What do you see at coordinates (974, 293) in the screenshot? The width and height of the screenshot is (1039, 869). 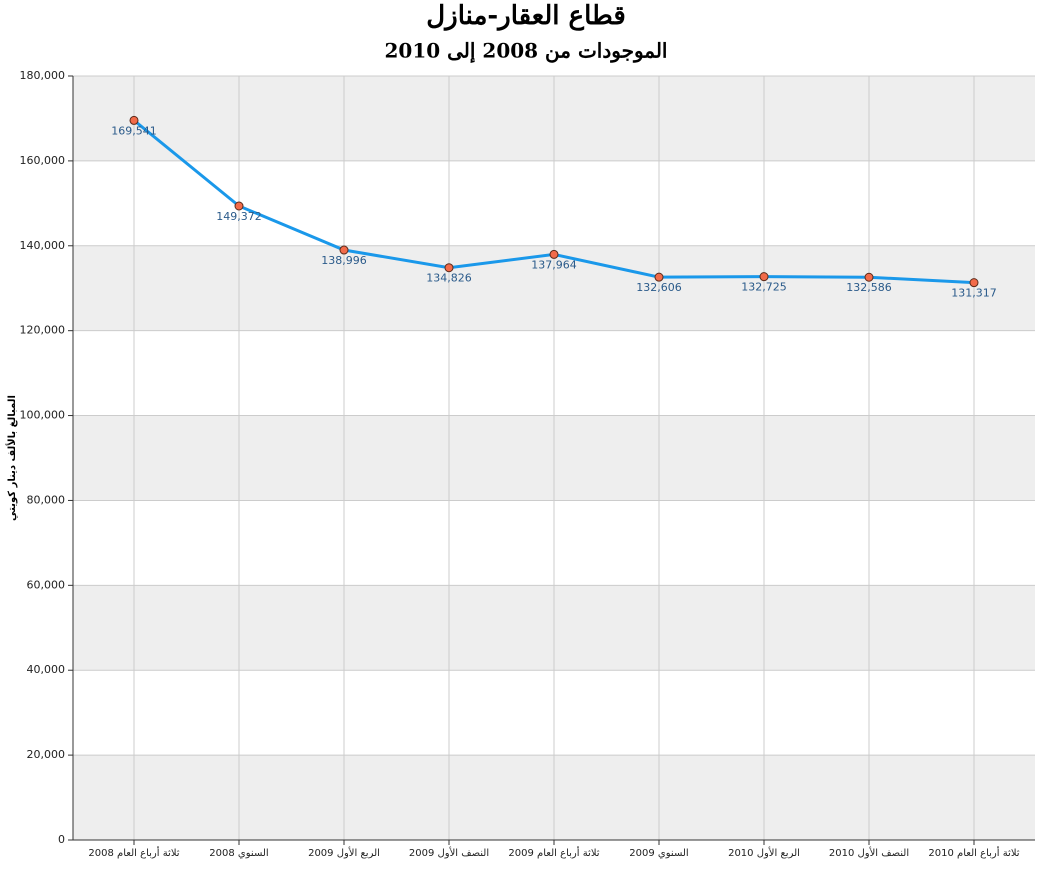 I see `data-label: 131,317` at bounding box center [974, 293].